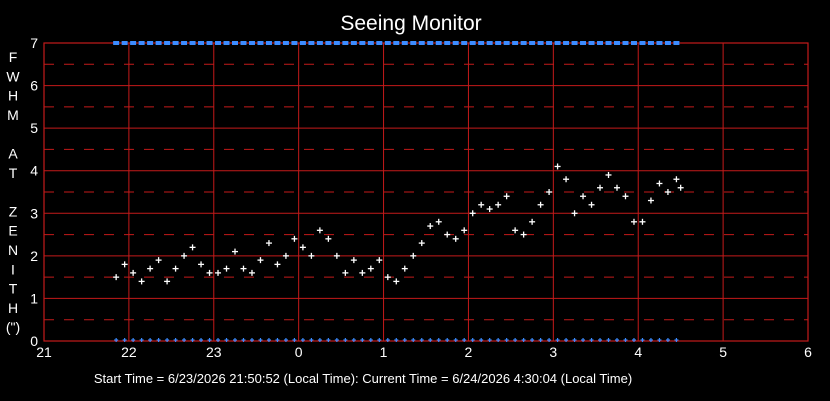 The image size is (830, 401). What do you see at coordinates (12, 231) in the screenshot?
I see `y-label-letter: E` at bounding box center [12, 231].